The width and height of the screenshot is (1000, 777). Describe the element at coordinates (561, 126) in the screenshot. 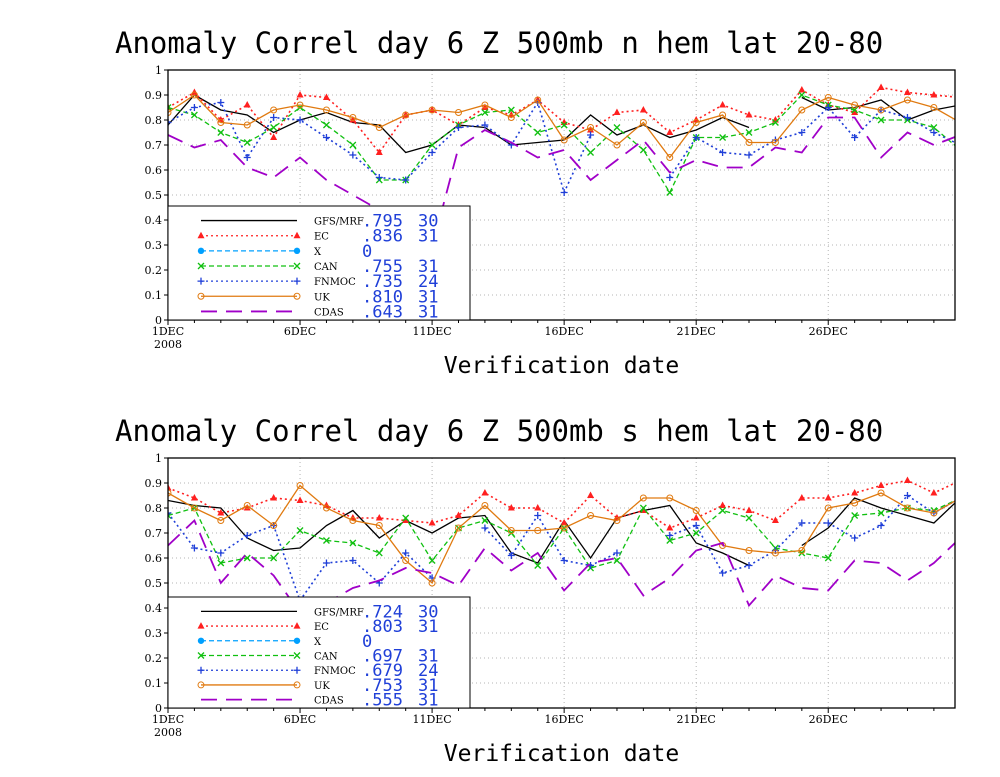

I see `series-line-uk` at that location.